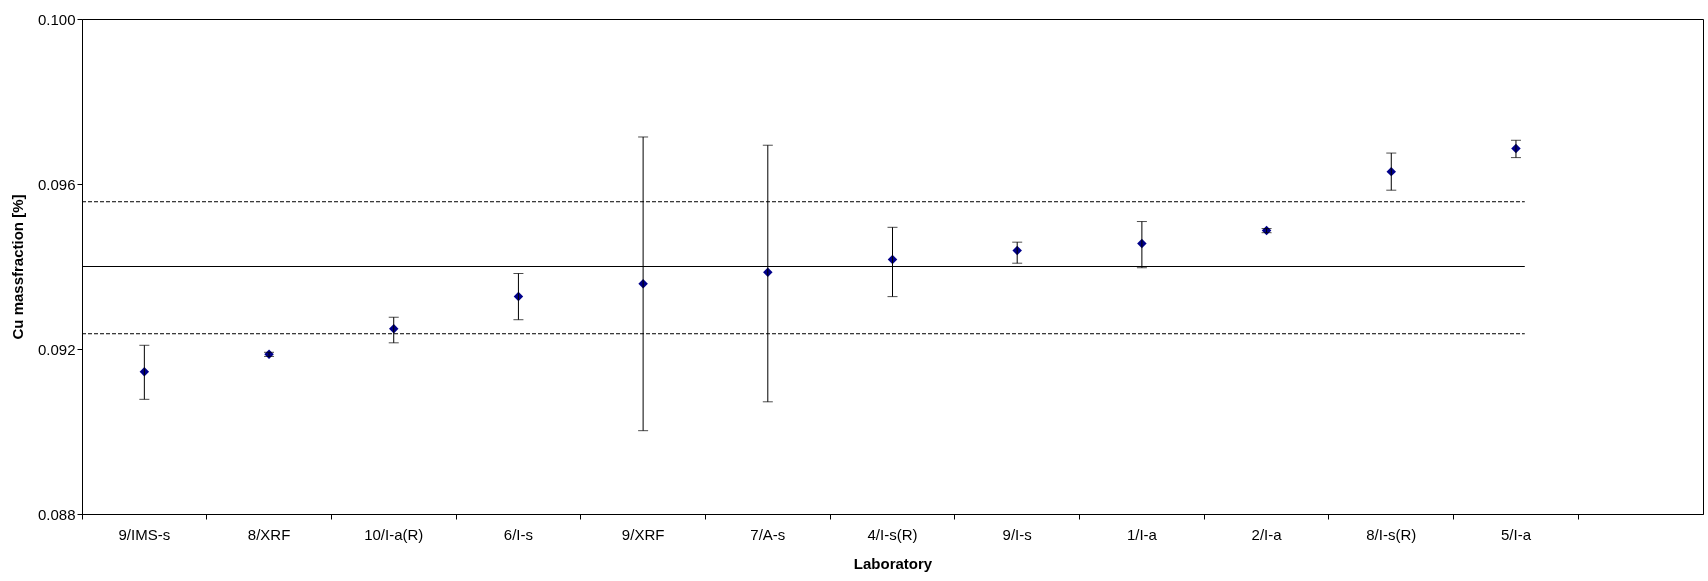  Describe the element at coordinates (394, 534) in the screenshot. I see `x-tick-label: 10/I-a(R)` at that location.